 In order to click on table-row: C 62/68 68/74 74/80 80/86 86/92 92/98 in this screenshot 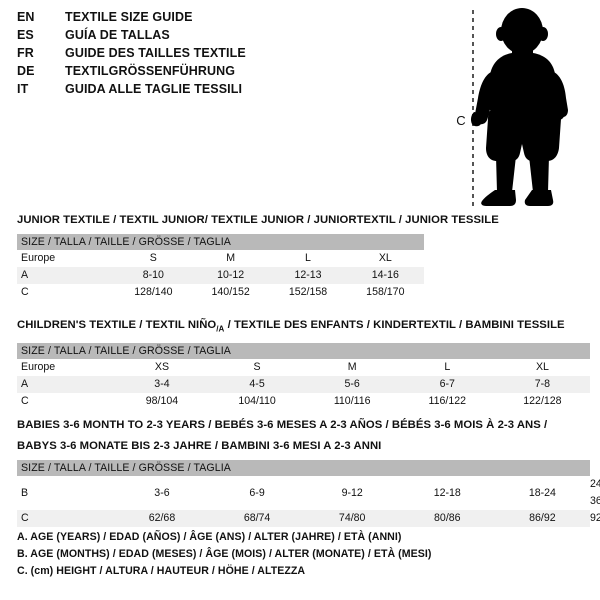, I will do `click(308, 518)`.